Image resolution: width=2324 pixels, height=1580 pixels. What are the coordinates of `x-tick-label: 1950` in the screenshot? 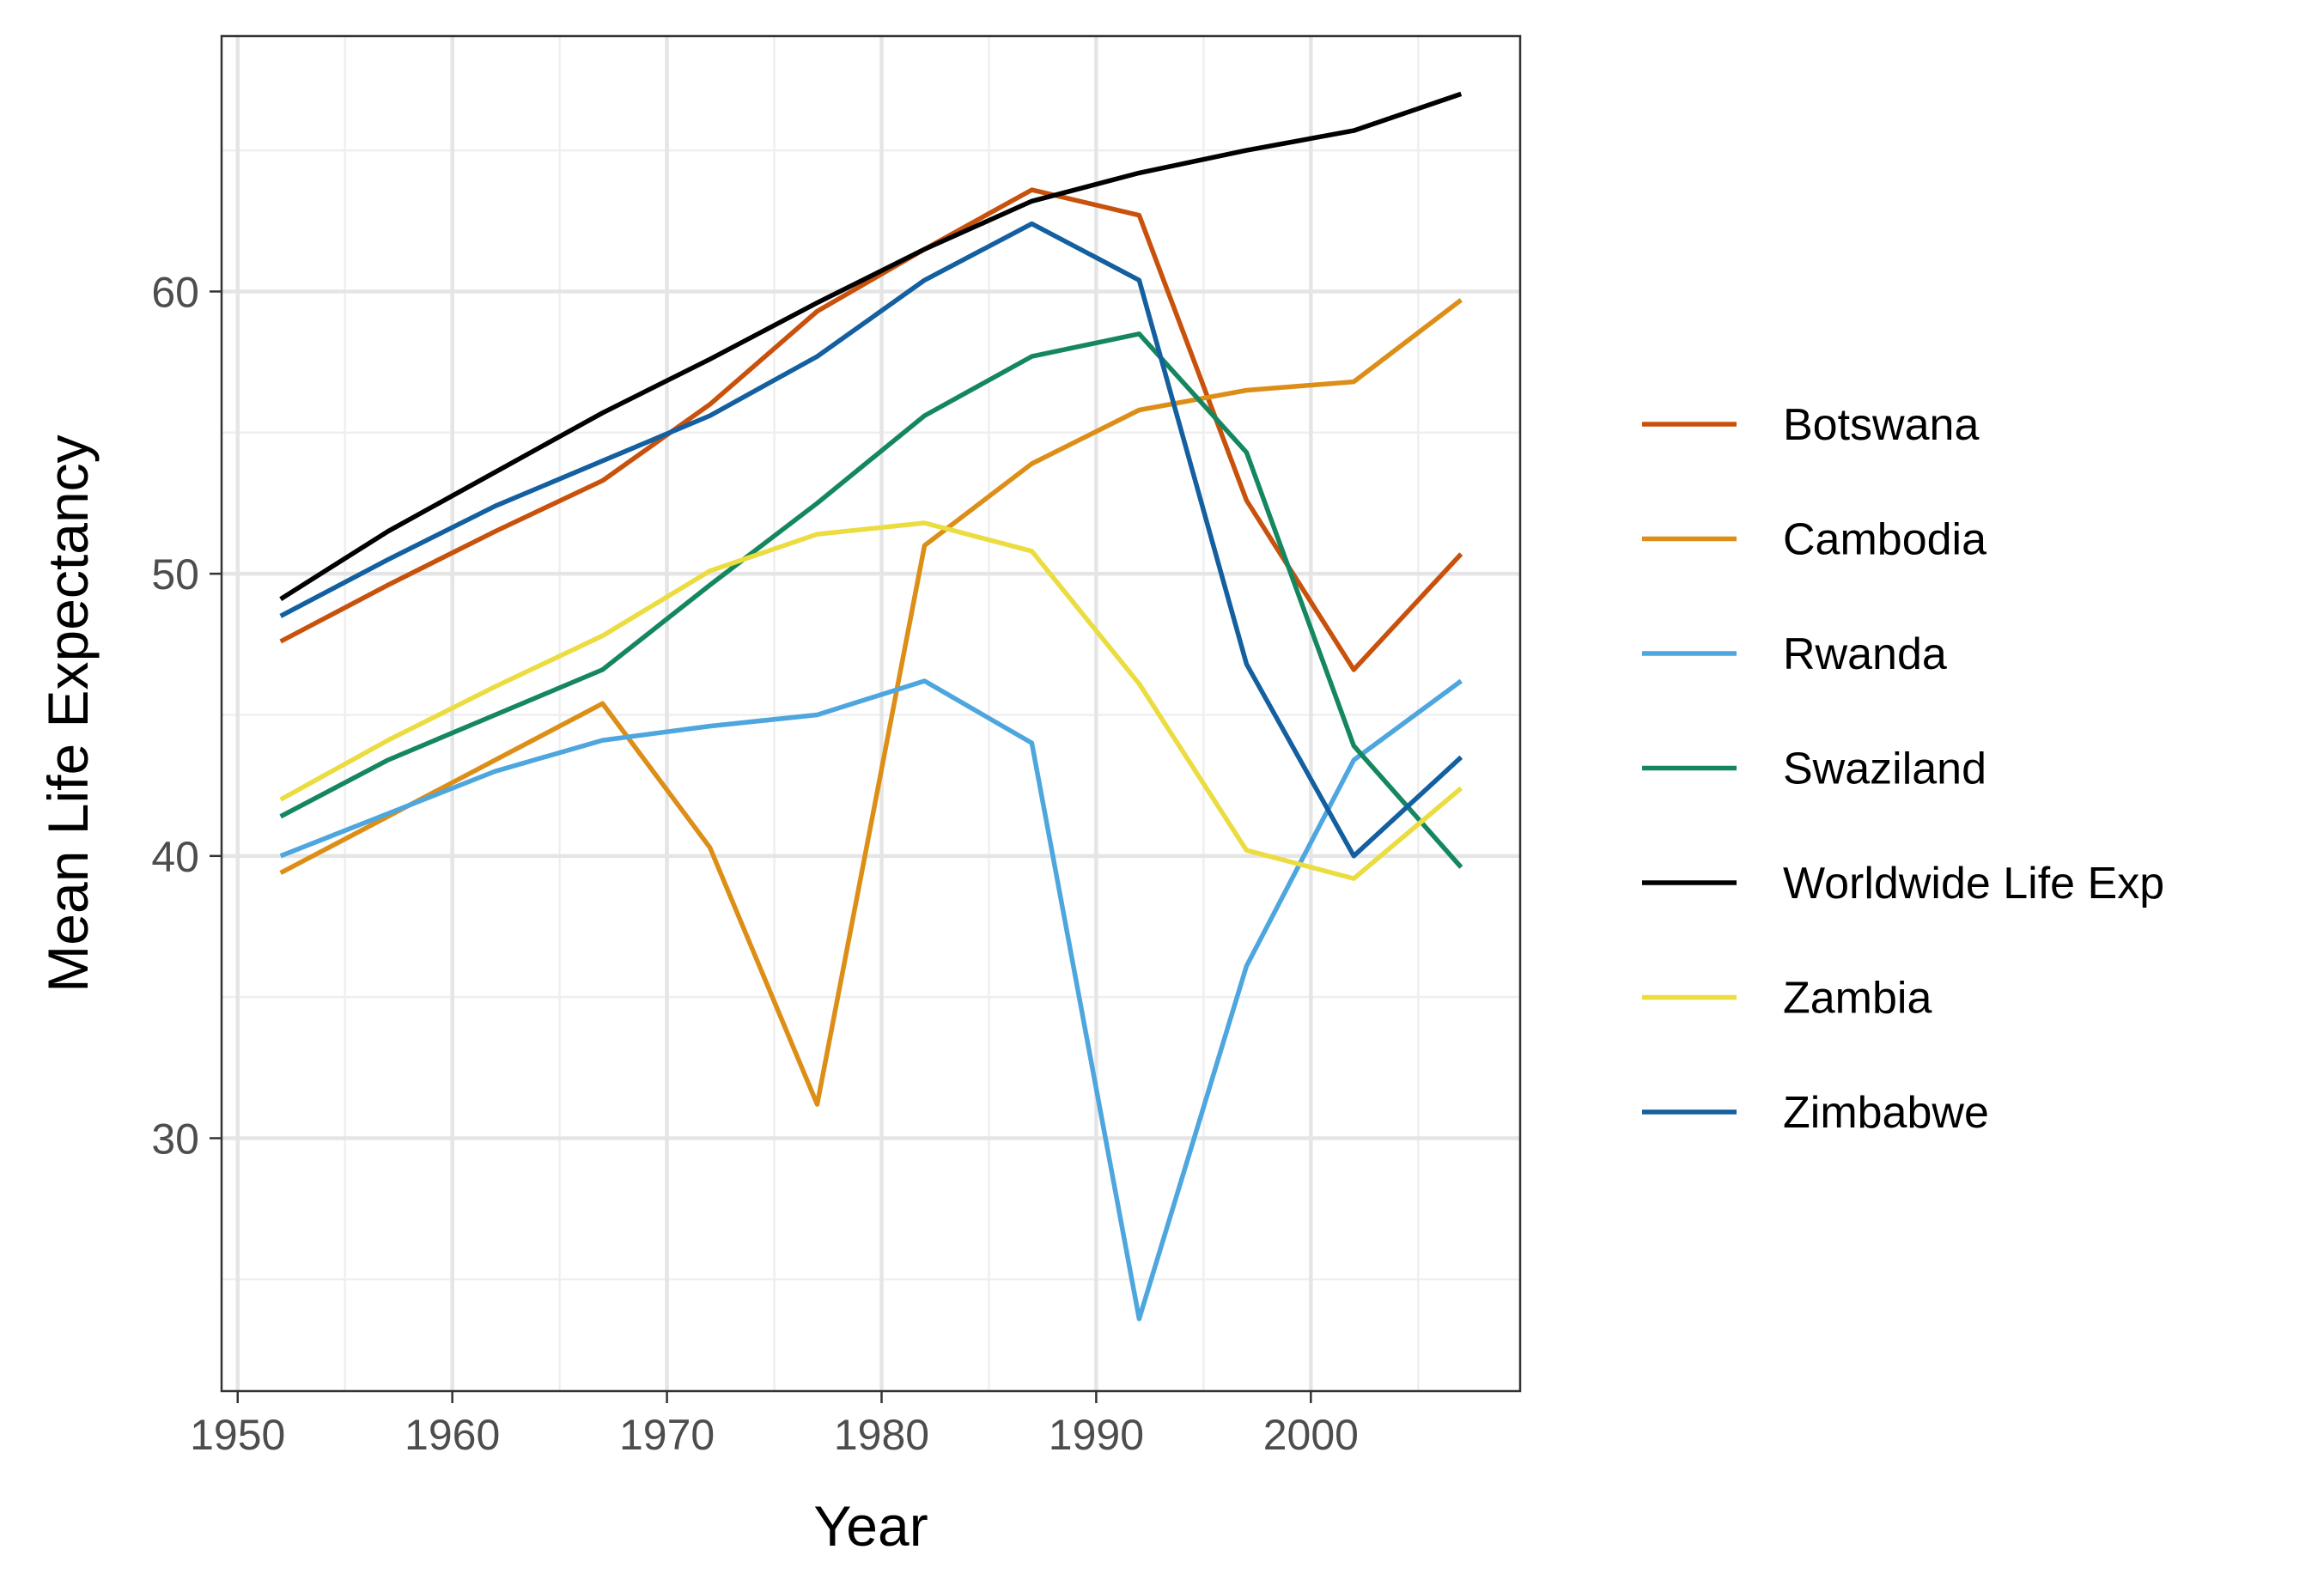 It's located at (238, 1435).